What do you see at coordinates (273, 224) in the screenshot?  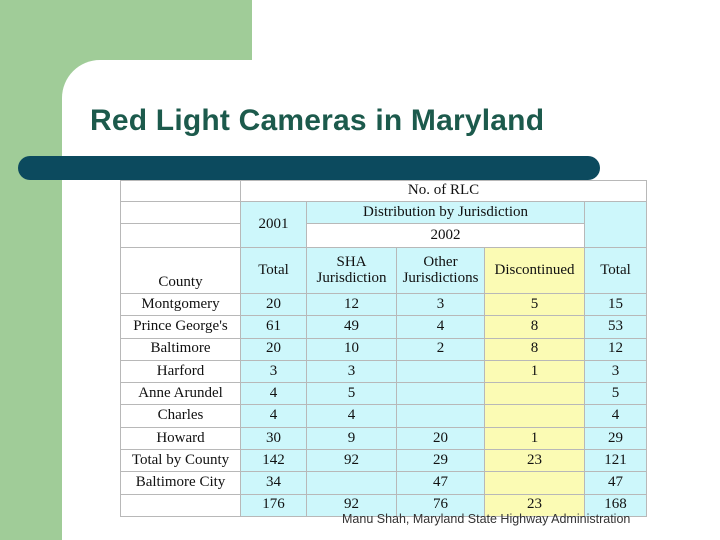 I see `header-2001: 2001` at bounding box center [273, 224].